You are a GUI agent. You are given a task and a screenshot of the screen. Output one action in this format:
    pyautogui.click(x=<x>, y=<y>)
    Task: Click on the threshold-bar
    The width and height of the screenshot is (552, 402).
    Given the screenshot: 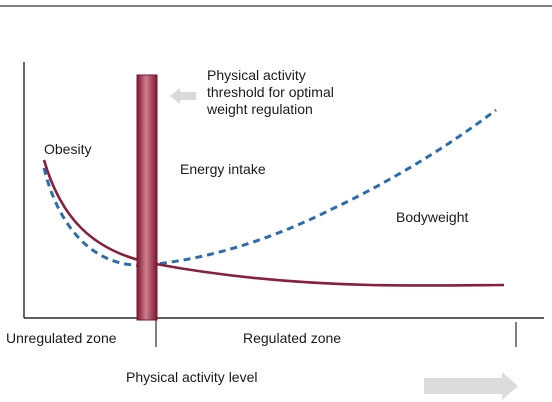 What is the action you would take?
    pyautogui.click(x=147, y=197)
    